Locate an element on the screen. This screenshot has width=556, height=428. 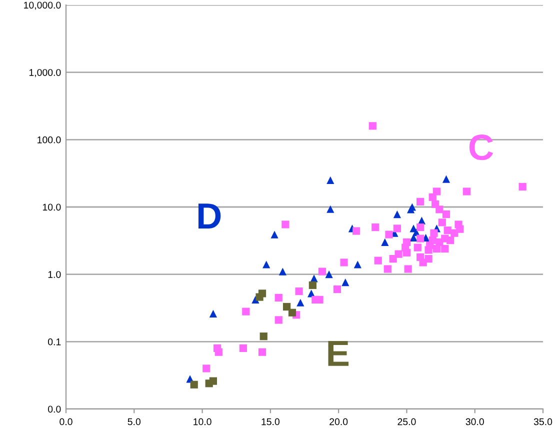
x-tick-label: 10.0 is located at coordinates (203, 422).